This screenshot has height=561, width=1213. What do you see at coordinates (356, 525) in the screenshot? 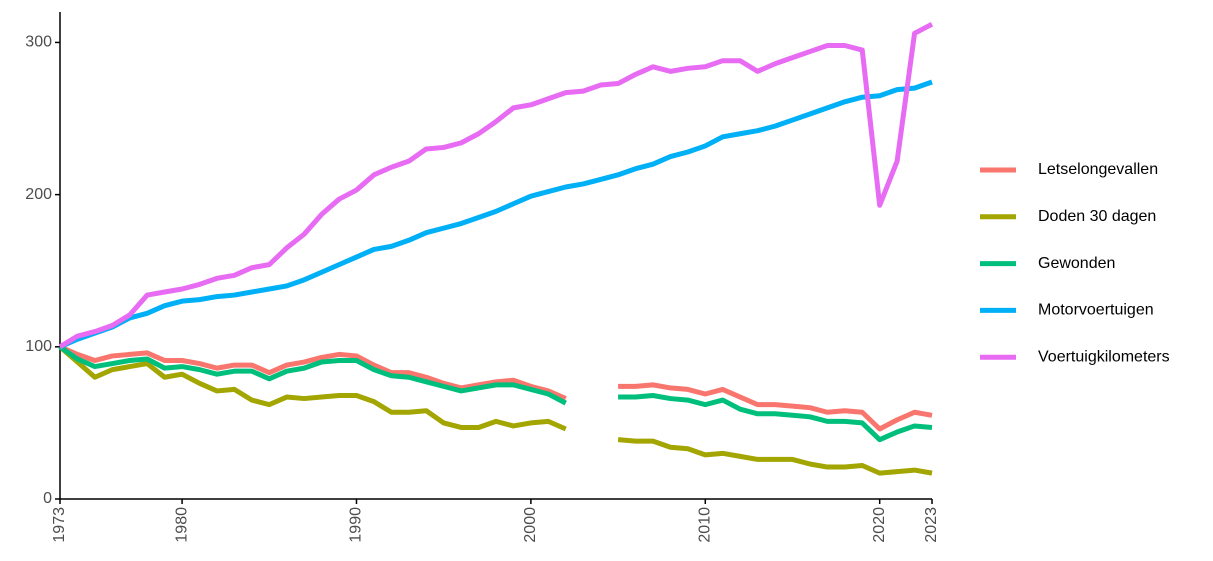
I see `x-tick-label: 1990` at bounding box center [356, 525].